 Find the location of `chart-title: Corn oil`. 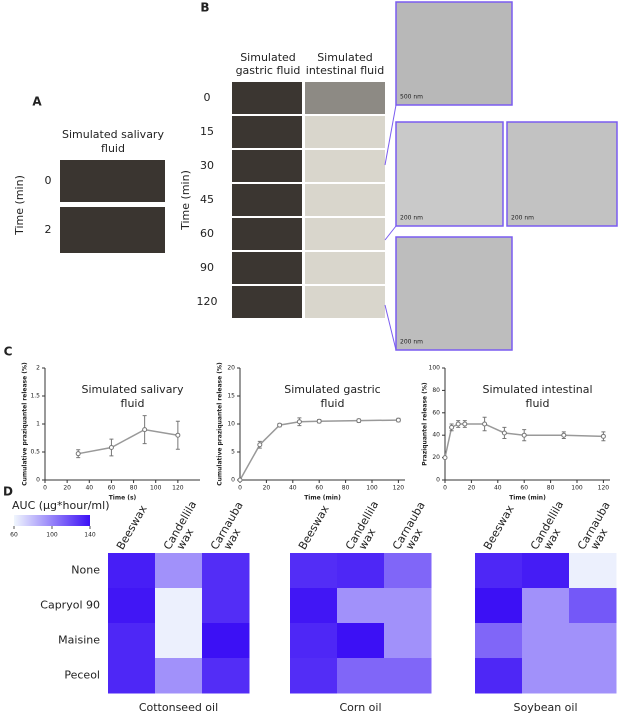

chart-title: Corn oil is located at coordinates (360, 707).